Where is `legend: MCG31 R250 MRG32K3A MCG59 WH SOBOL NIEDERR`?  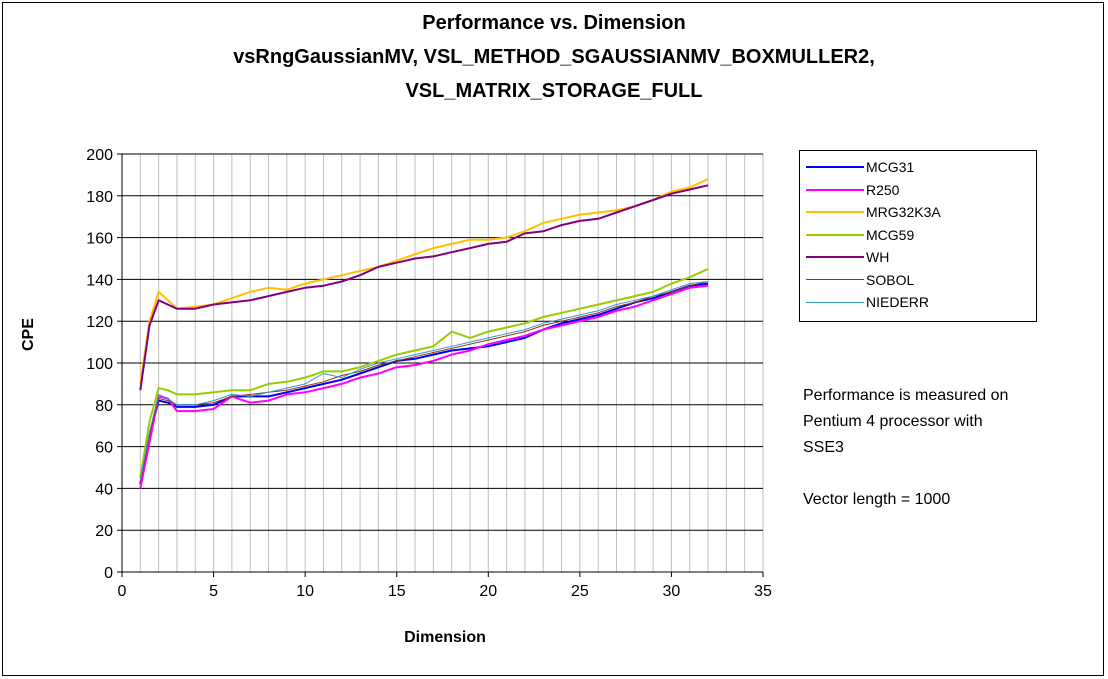 legend: MCG31 R250 MRG32K3A MCG59 WH SOBOL NIEDERR is located at coordinates (918, 236).